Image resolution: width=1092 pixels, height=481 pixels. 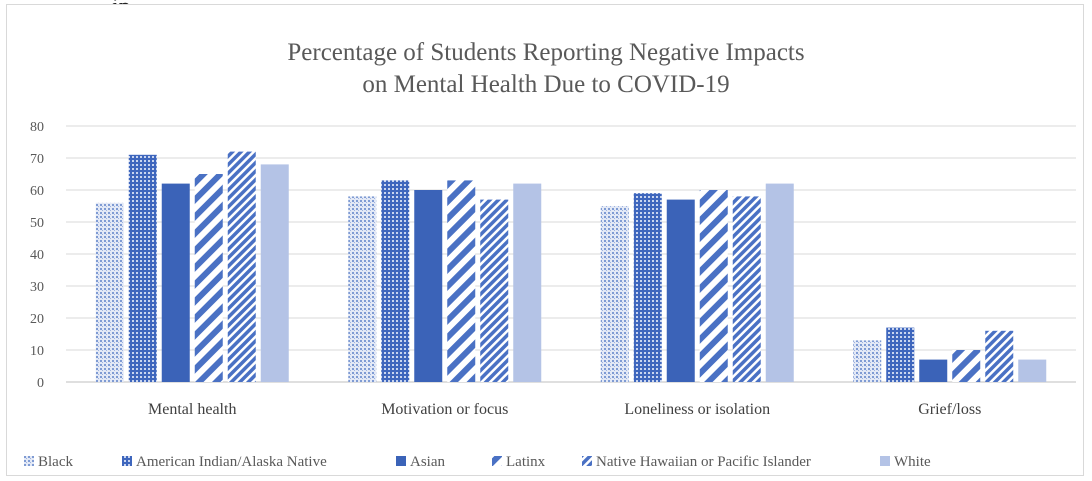 What do you see at coordinates (37, 127) in the screenshot?
I see `y-tick-label: 80` at bounding box center [37, 127].